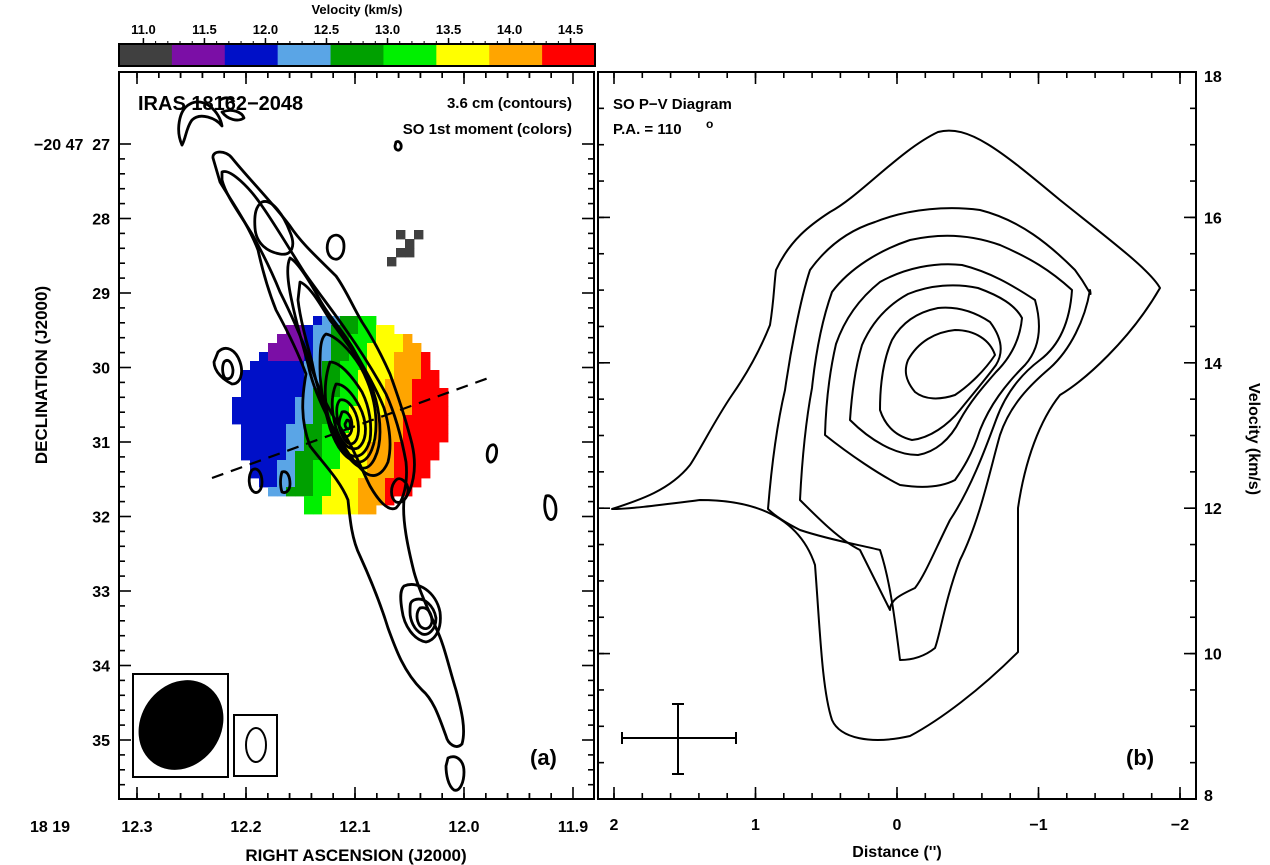 This screenshot has height=865, width=1270. I want to click on velocity-tick-label: 16, so click(1213, 218).